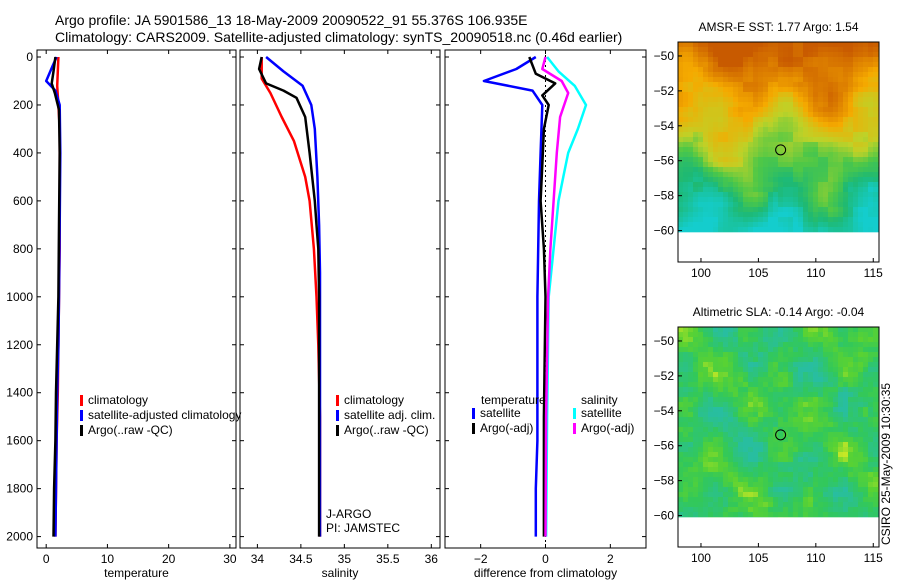  Describe the element at coordinates (301, 559) in the screenshot. I see `salinity-xtick-label: 34.5` at that location.